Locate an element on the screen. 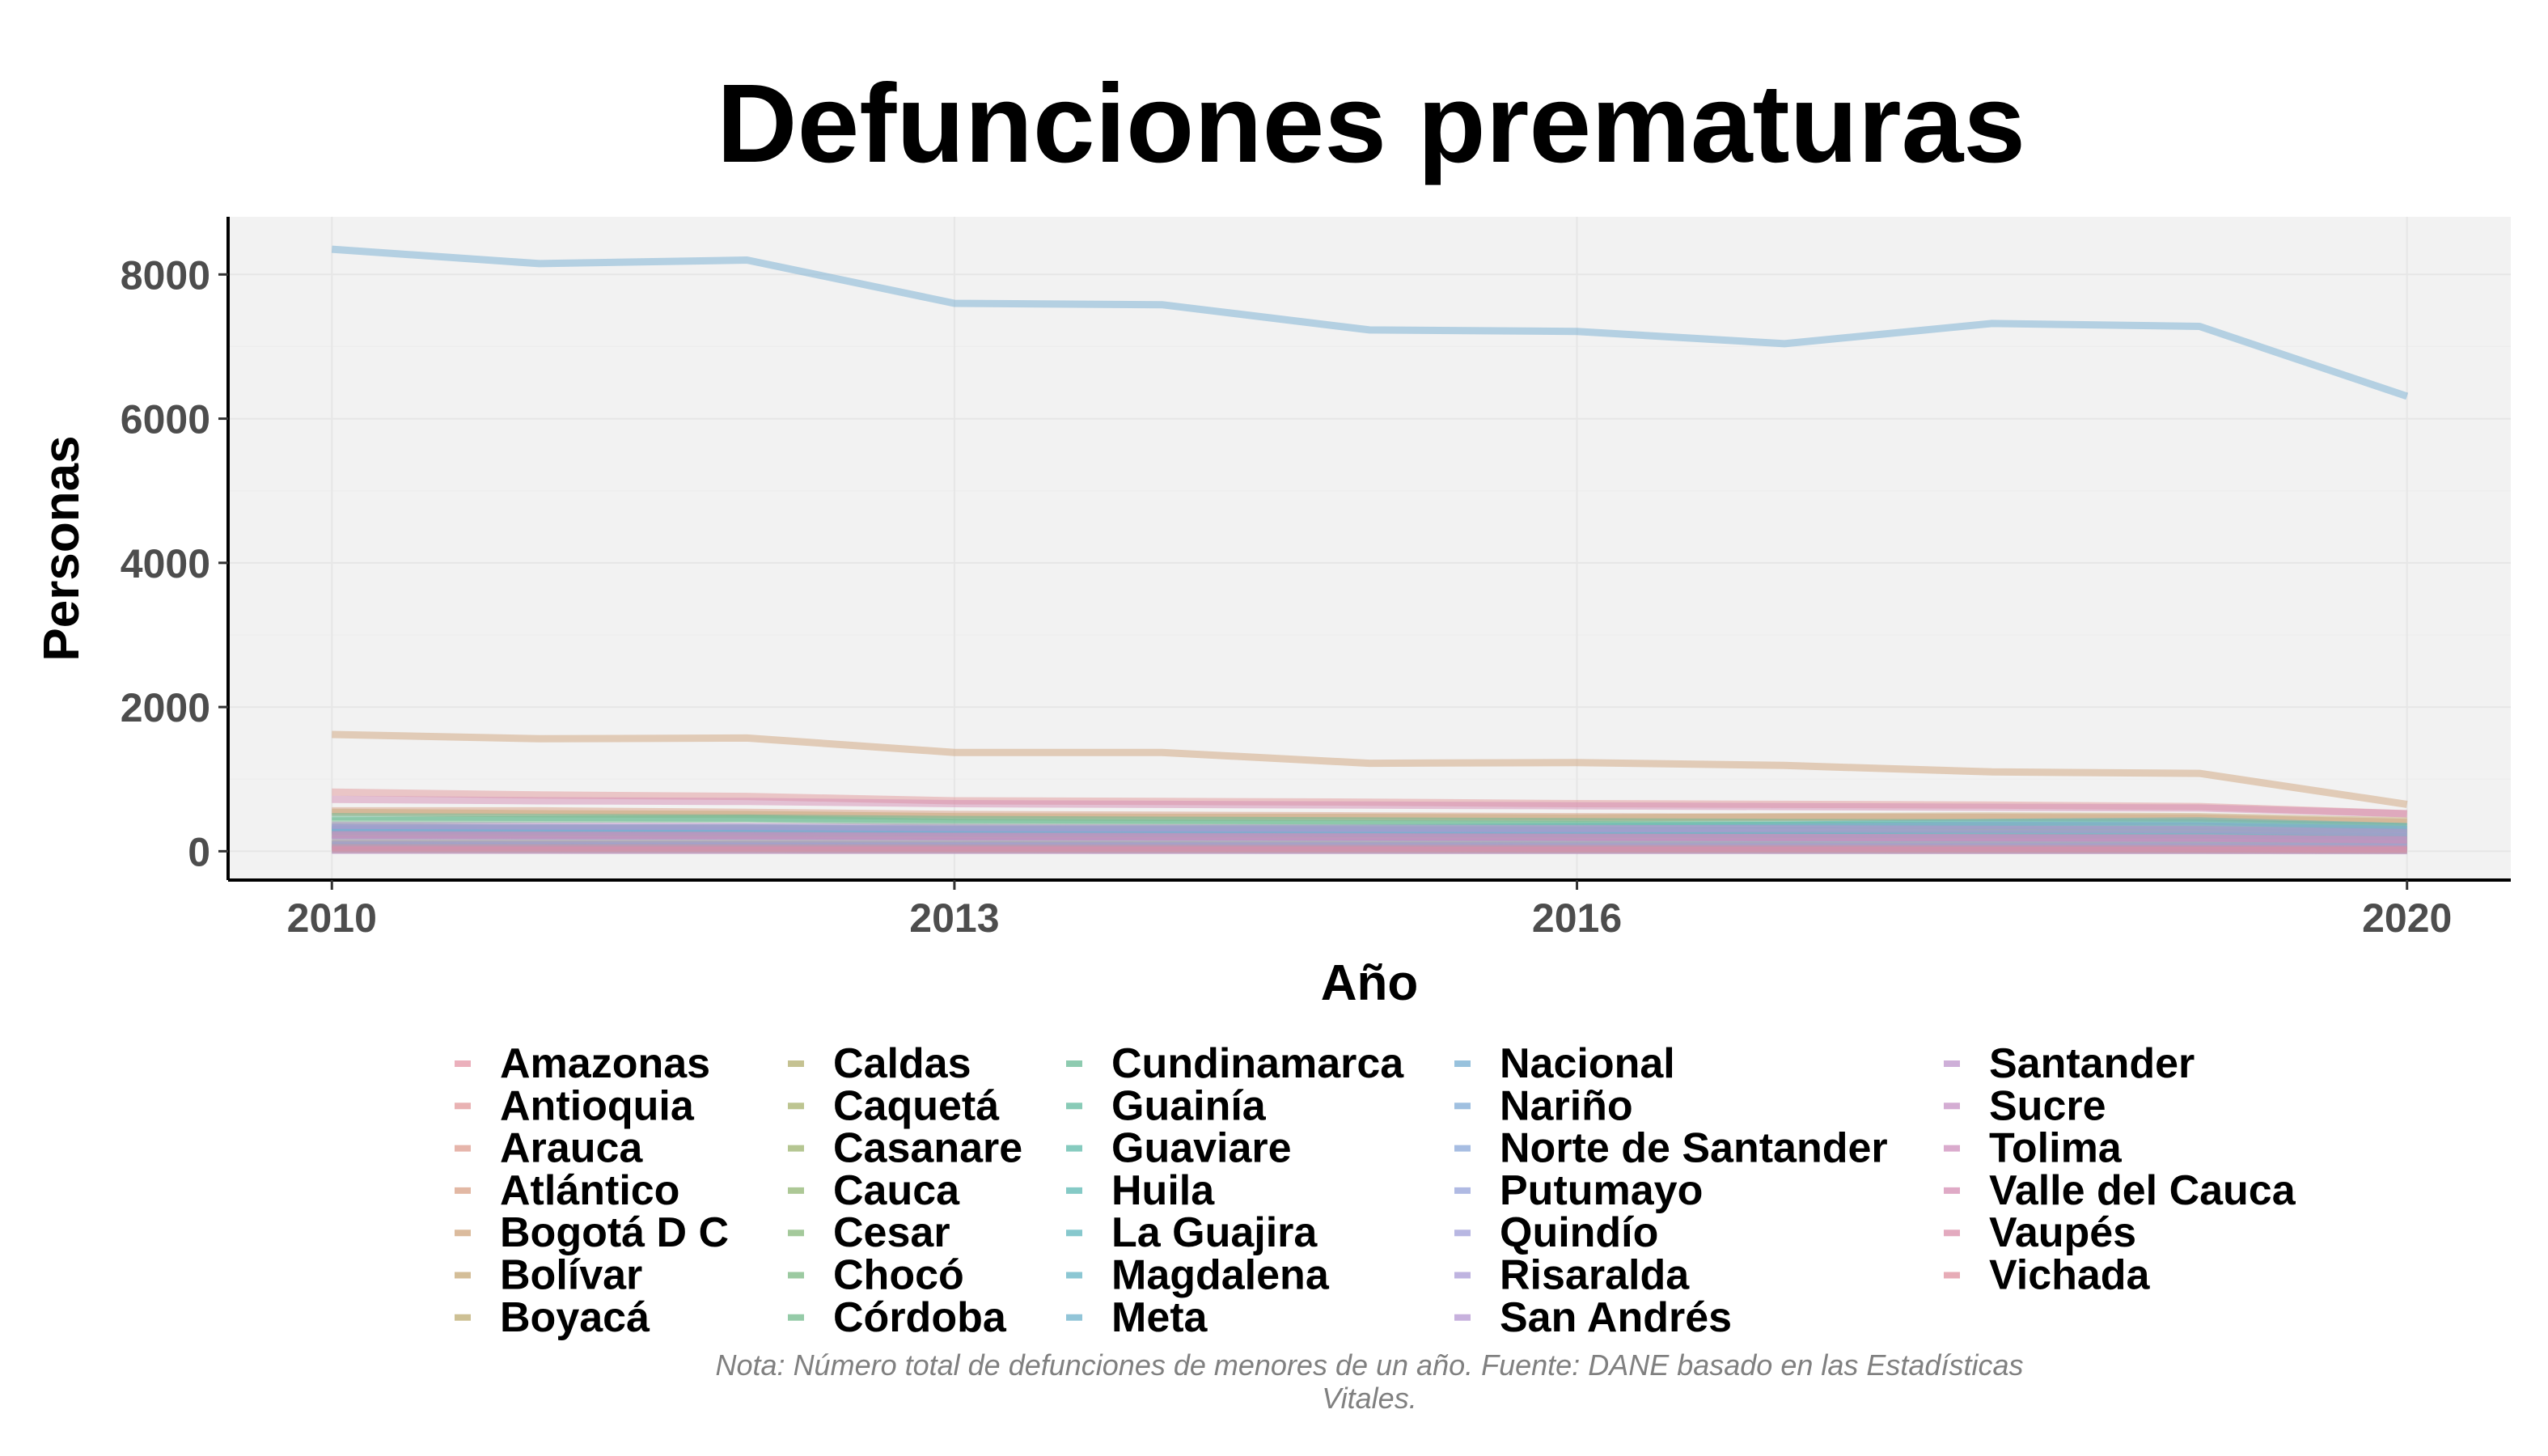 The height and width of the screenshot is (1456, 2548). legend-label: Nariño is located at coordinates (1566, 1105).